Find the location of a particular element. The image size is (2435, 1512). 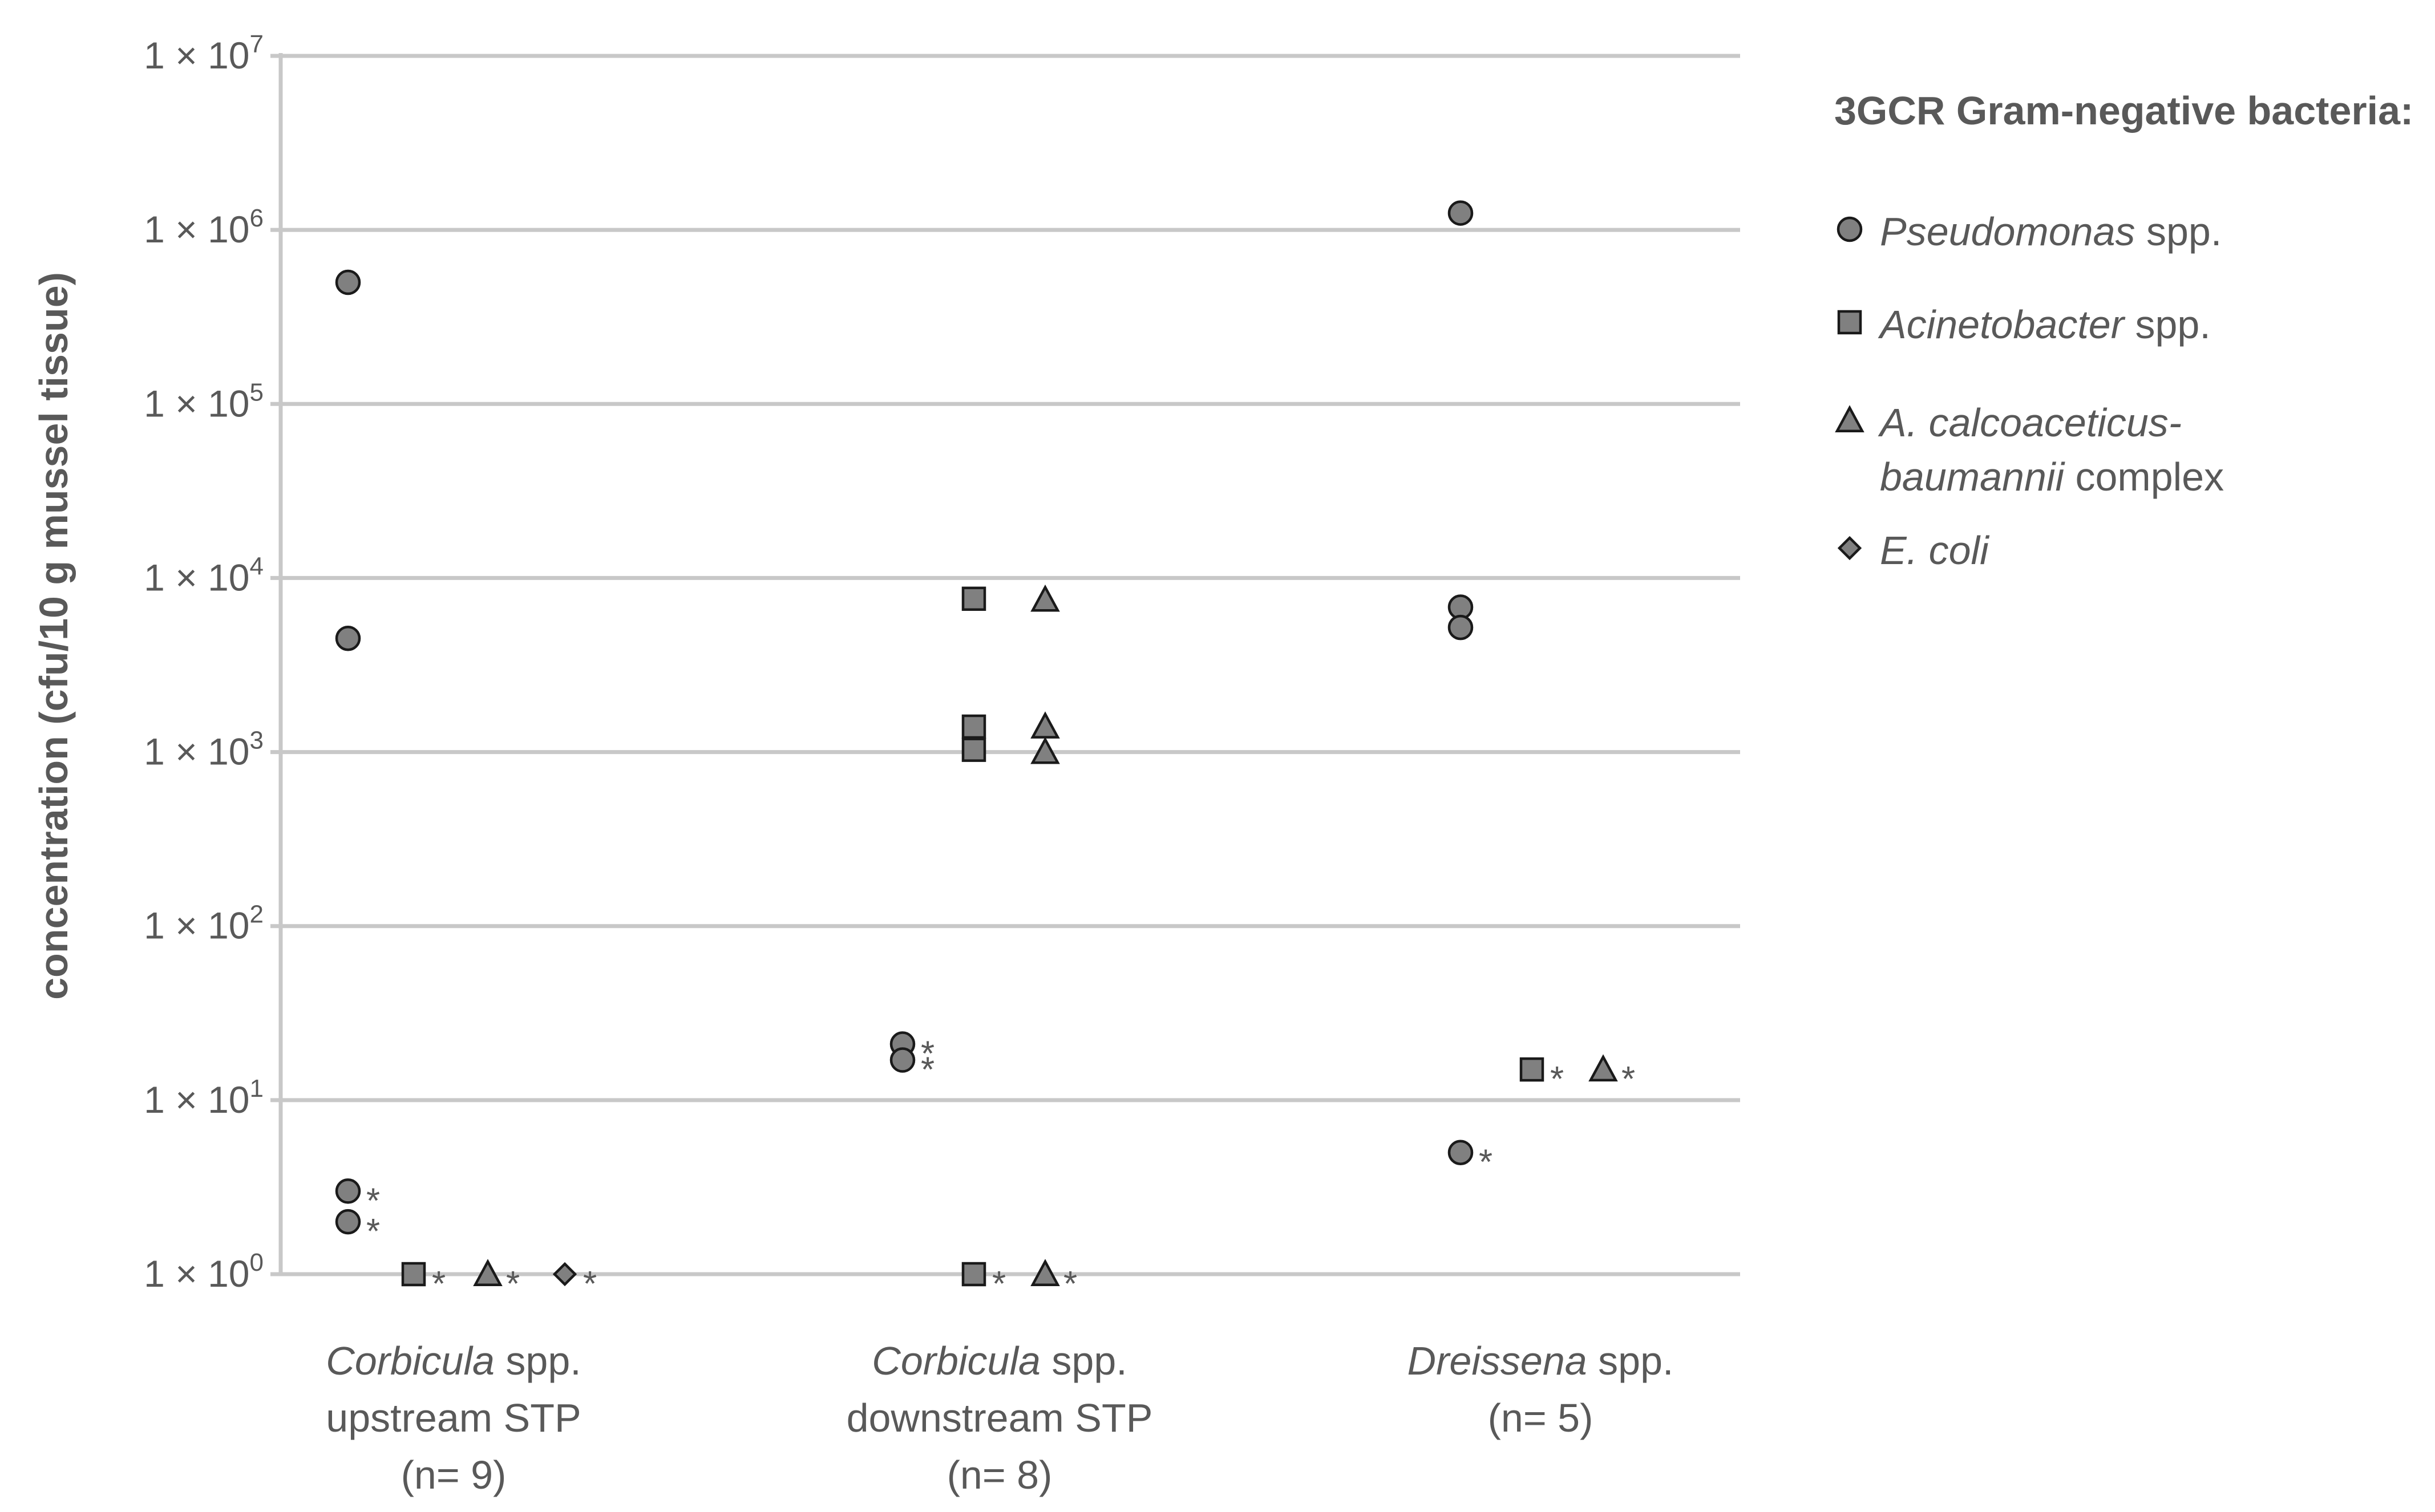

legend-title: 3GCR Gram-negative bacteria: is located at coordinates (2123, 110).